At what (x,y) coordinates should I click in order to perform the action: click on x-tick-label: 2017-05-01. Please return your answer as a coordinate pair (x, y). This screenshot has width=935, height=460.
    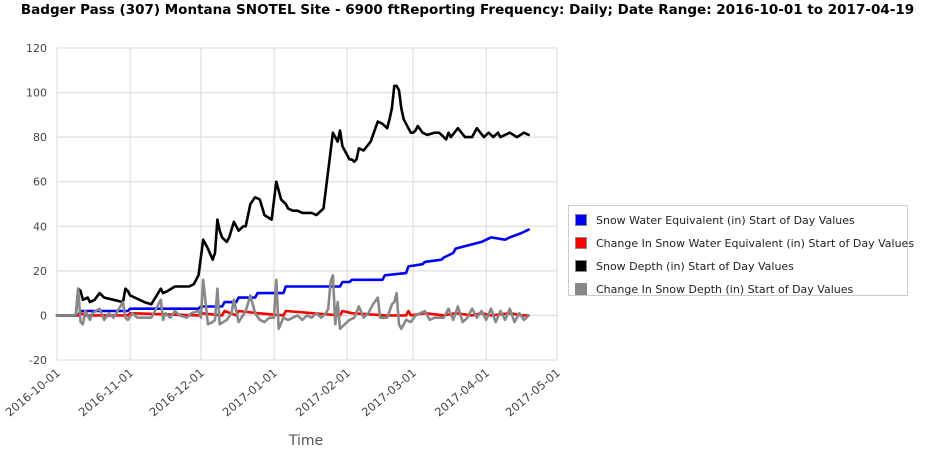
    Looking at the image, I should click on (533, 393).